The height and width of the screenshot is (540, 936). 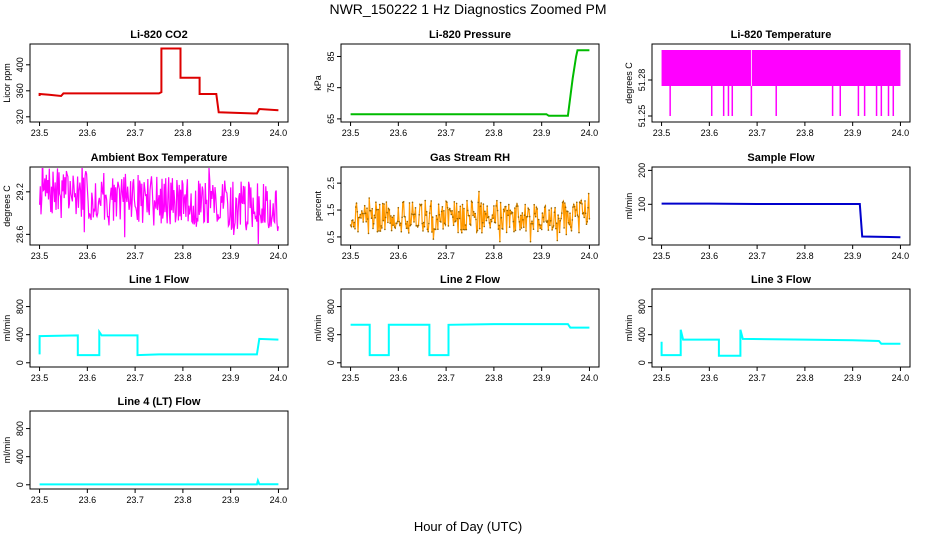 I want to click on y-tick-label: 51.25, so click(x=642, y=116).